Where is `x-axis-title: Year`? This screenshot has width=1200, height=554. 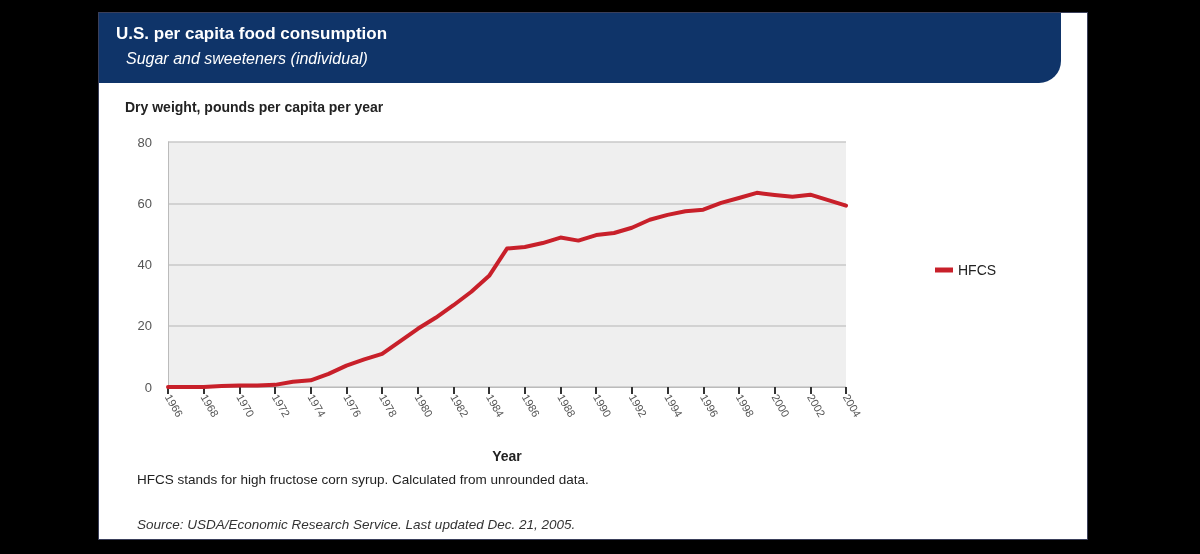 x-axis-title: Year is located at coordinates (507, 456).